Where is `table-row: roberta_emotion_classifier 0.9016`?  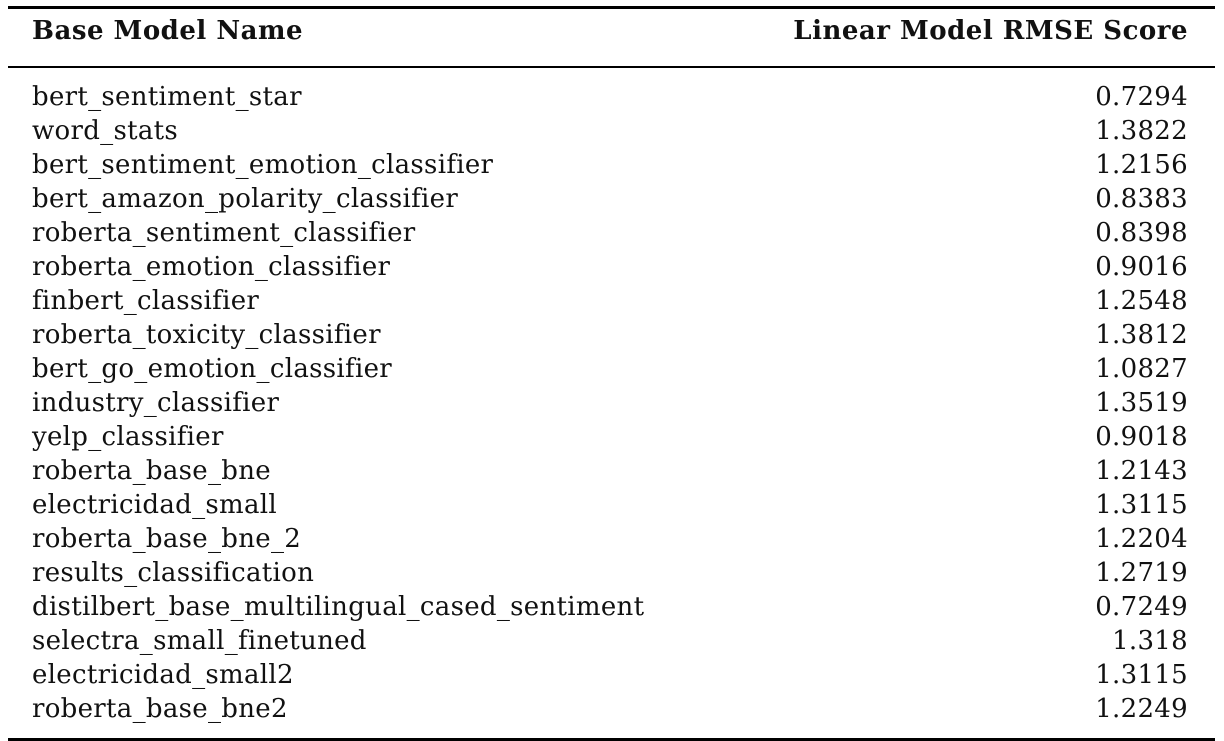
table-row: roberta_emotion_classifier 0.9016 is located at coordinates (611, 267).